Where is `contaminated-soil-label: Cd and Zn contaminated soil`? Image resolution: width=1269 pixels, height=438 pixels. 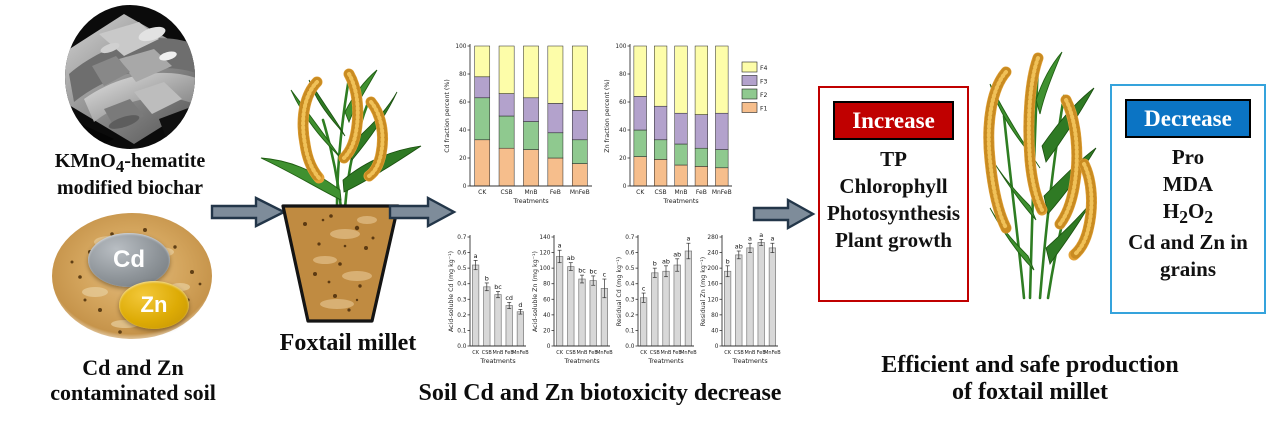
contaminated-soil-label: Cd and Zn contaminated soil is located at coordinates (133, 380).